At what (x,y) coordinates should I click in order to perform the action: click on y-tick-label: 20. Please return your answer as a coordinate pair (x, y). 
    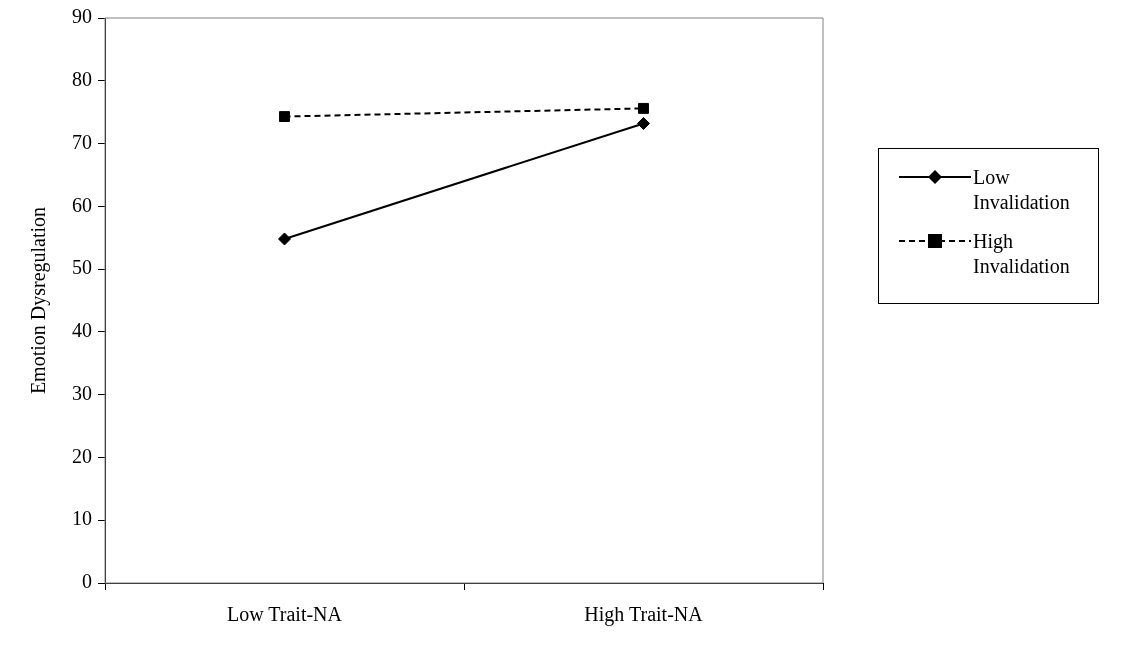
    Looking at the image, I should click on (82, 455).